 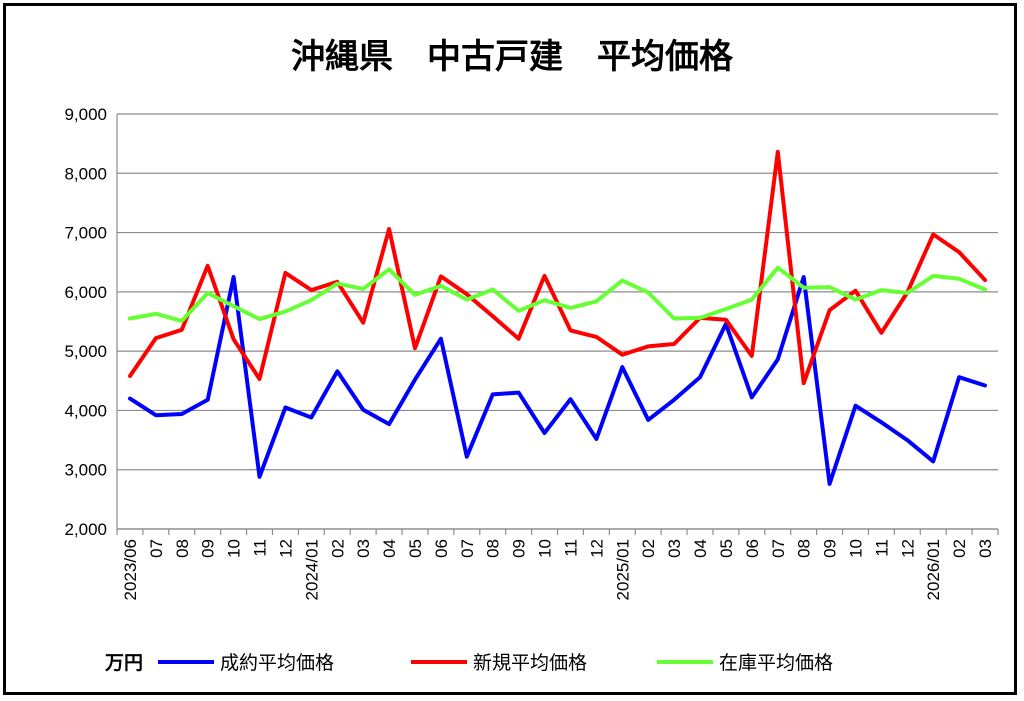 What do you see at coordinates (622, 569) in the screenshot?
I see `x-tick-label: 2025/01` at bounding box center [622, 569].